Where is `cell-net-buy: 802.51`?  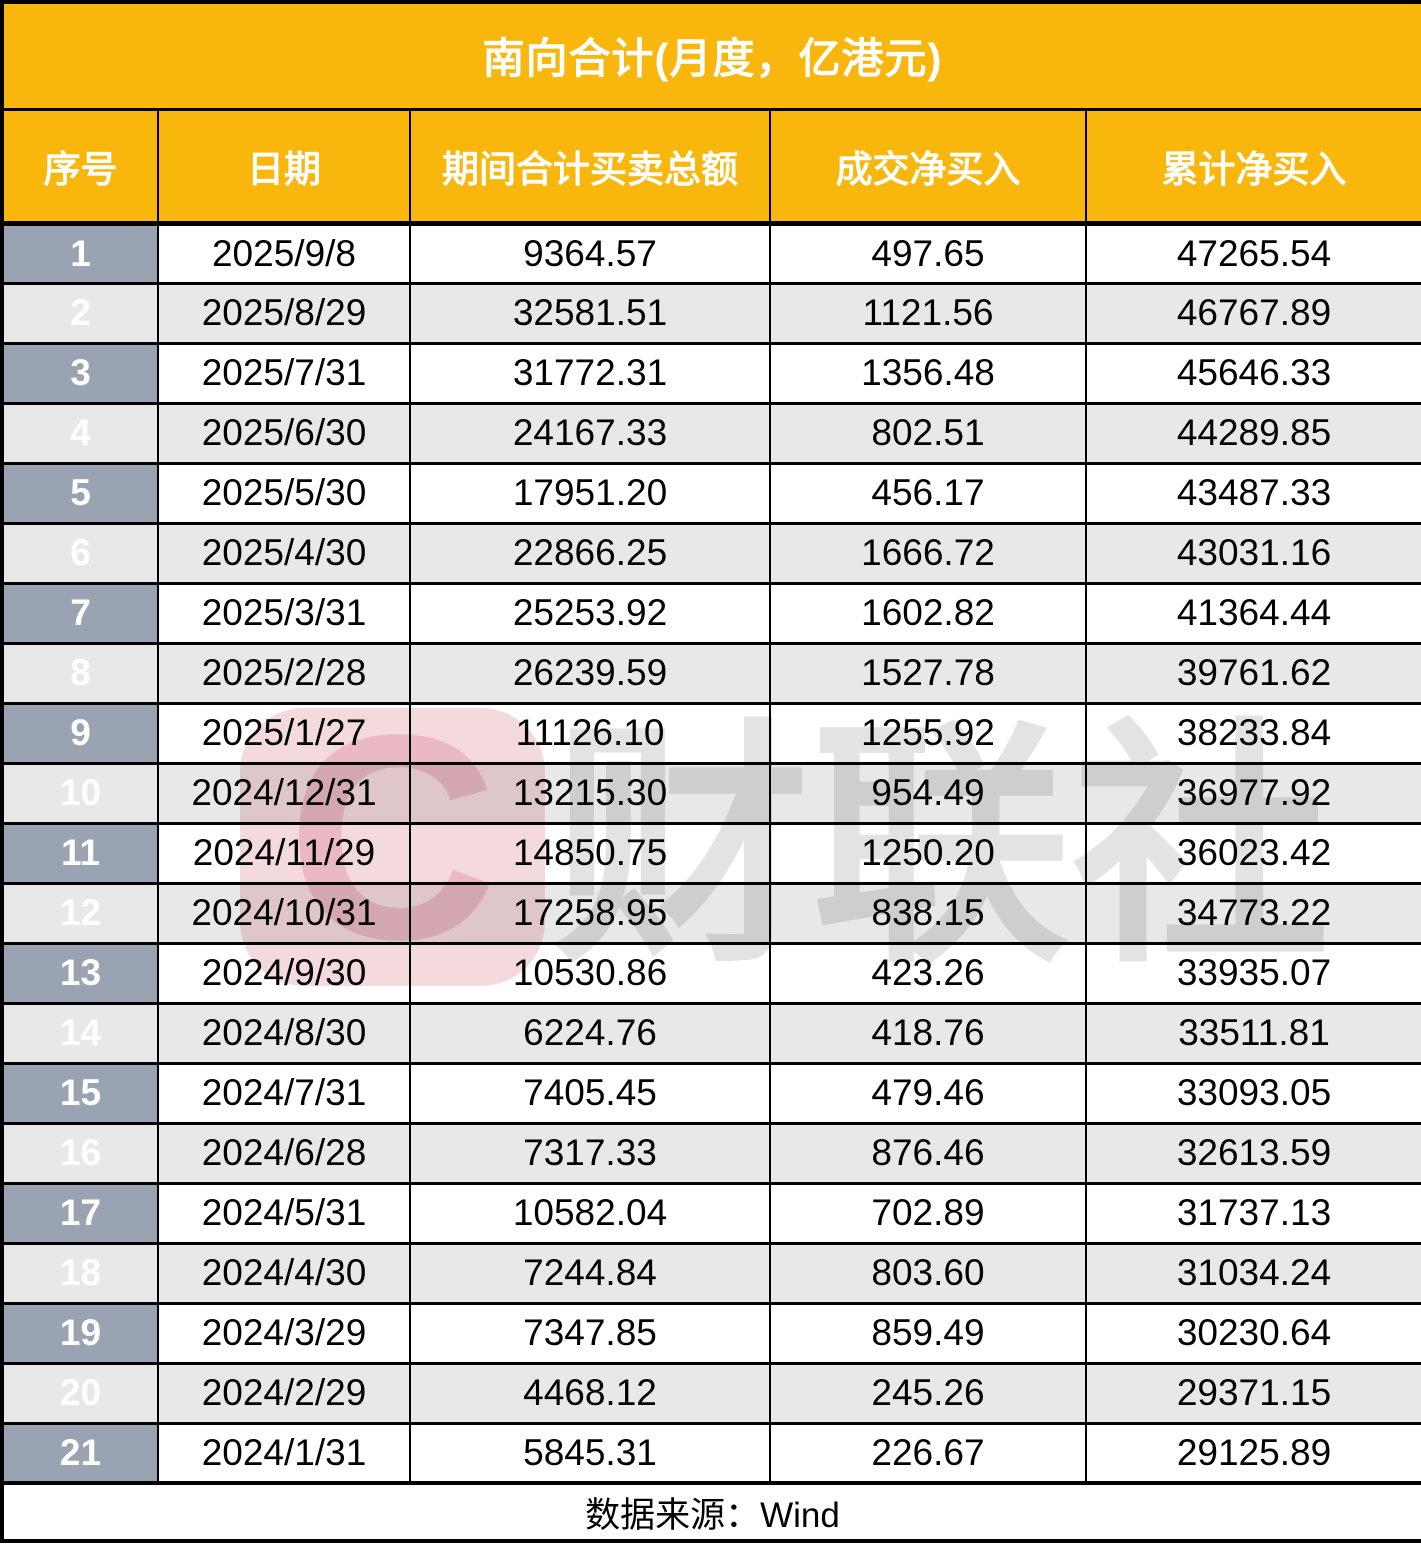
cell-net-buy: 802.51 is located at coordinates (928, 433).